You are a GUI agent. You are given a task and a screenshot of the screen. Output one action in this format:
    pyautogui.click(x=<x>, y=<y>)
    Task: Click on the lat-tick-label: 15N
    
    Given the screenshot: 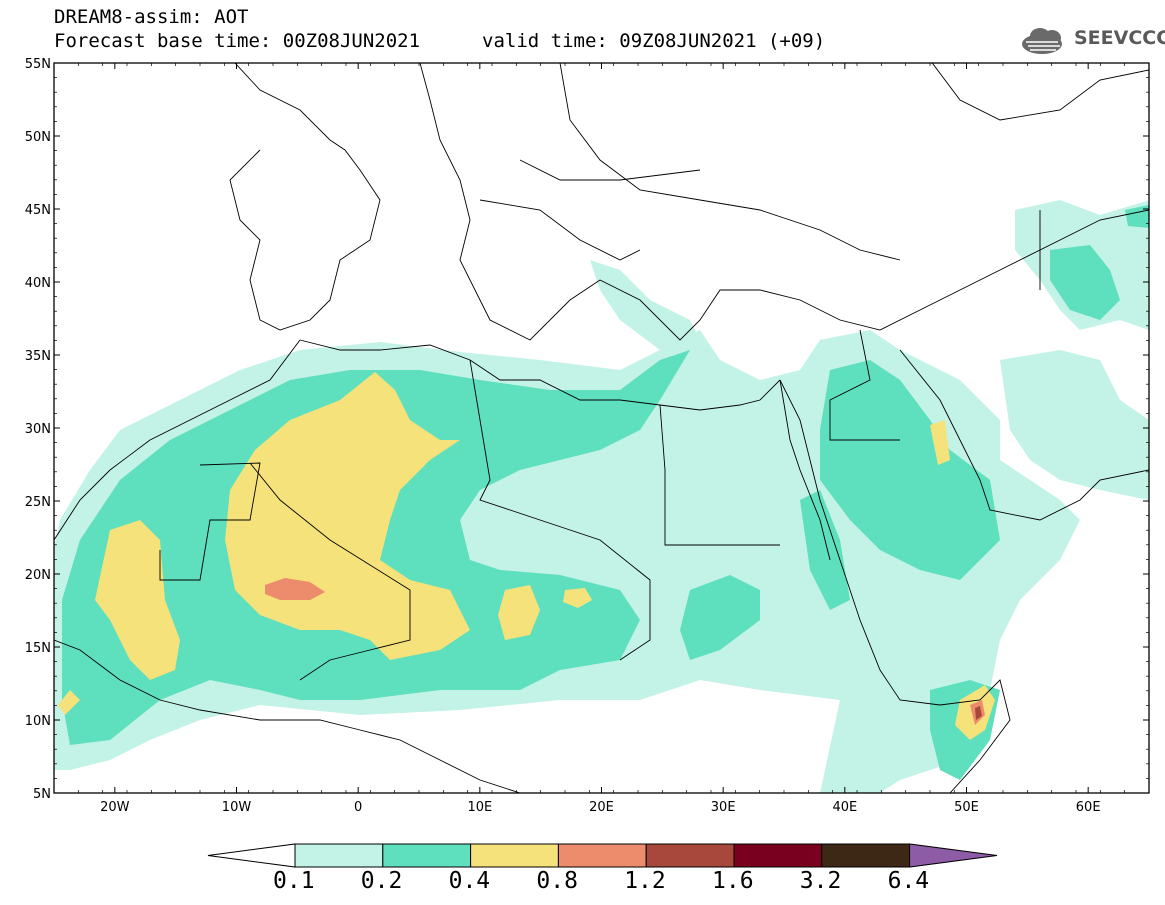 What is the action you would take?
    pyautogui.click(x=38, y=648)
    